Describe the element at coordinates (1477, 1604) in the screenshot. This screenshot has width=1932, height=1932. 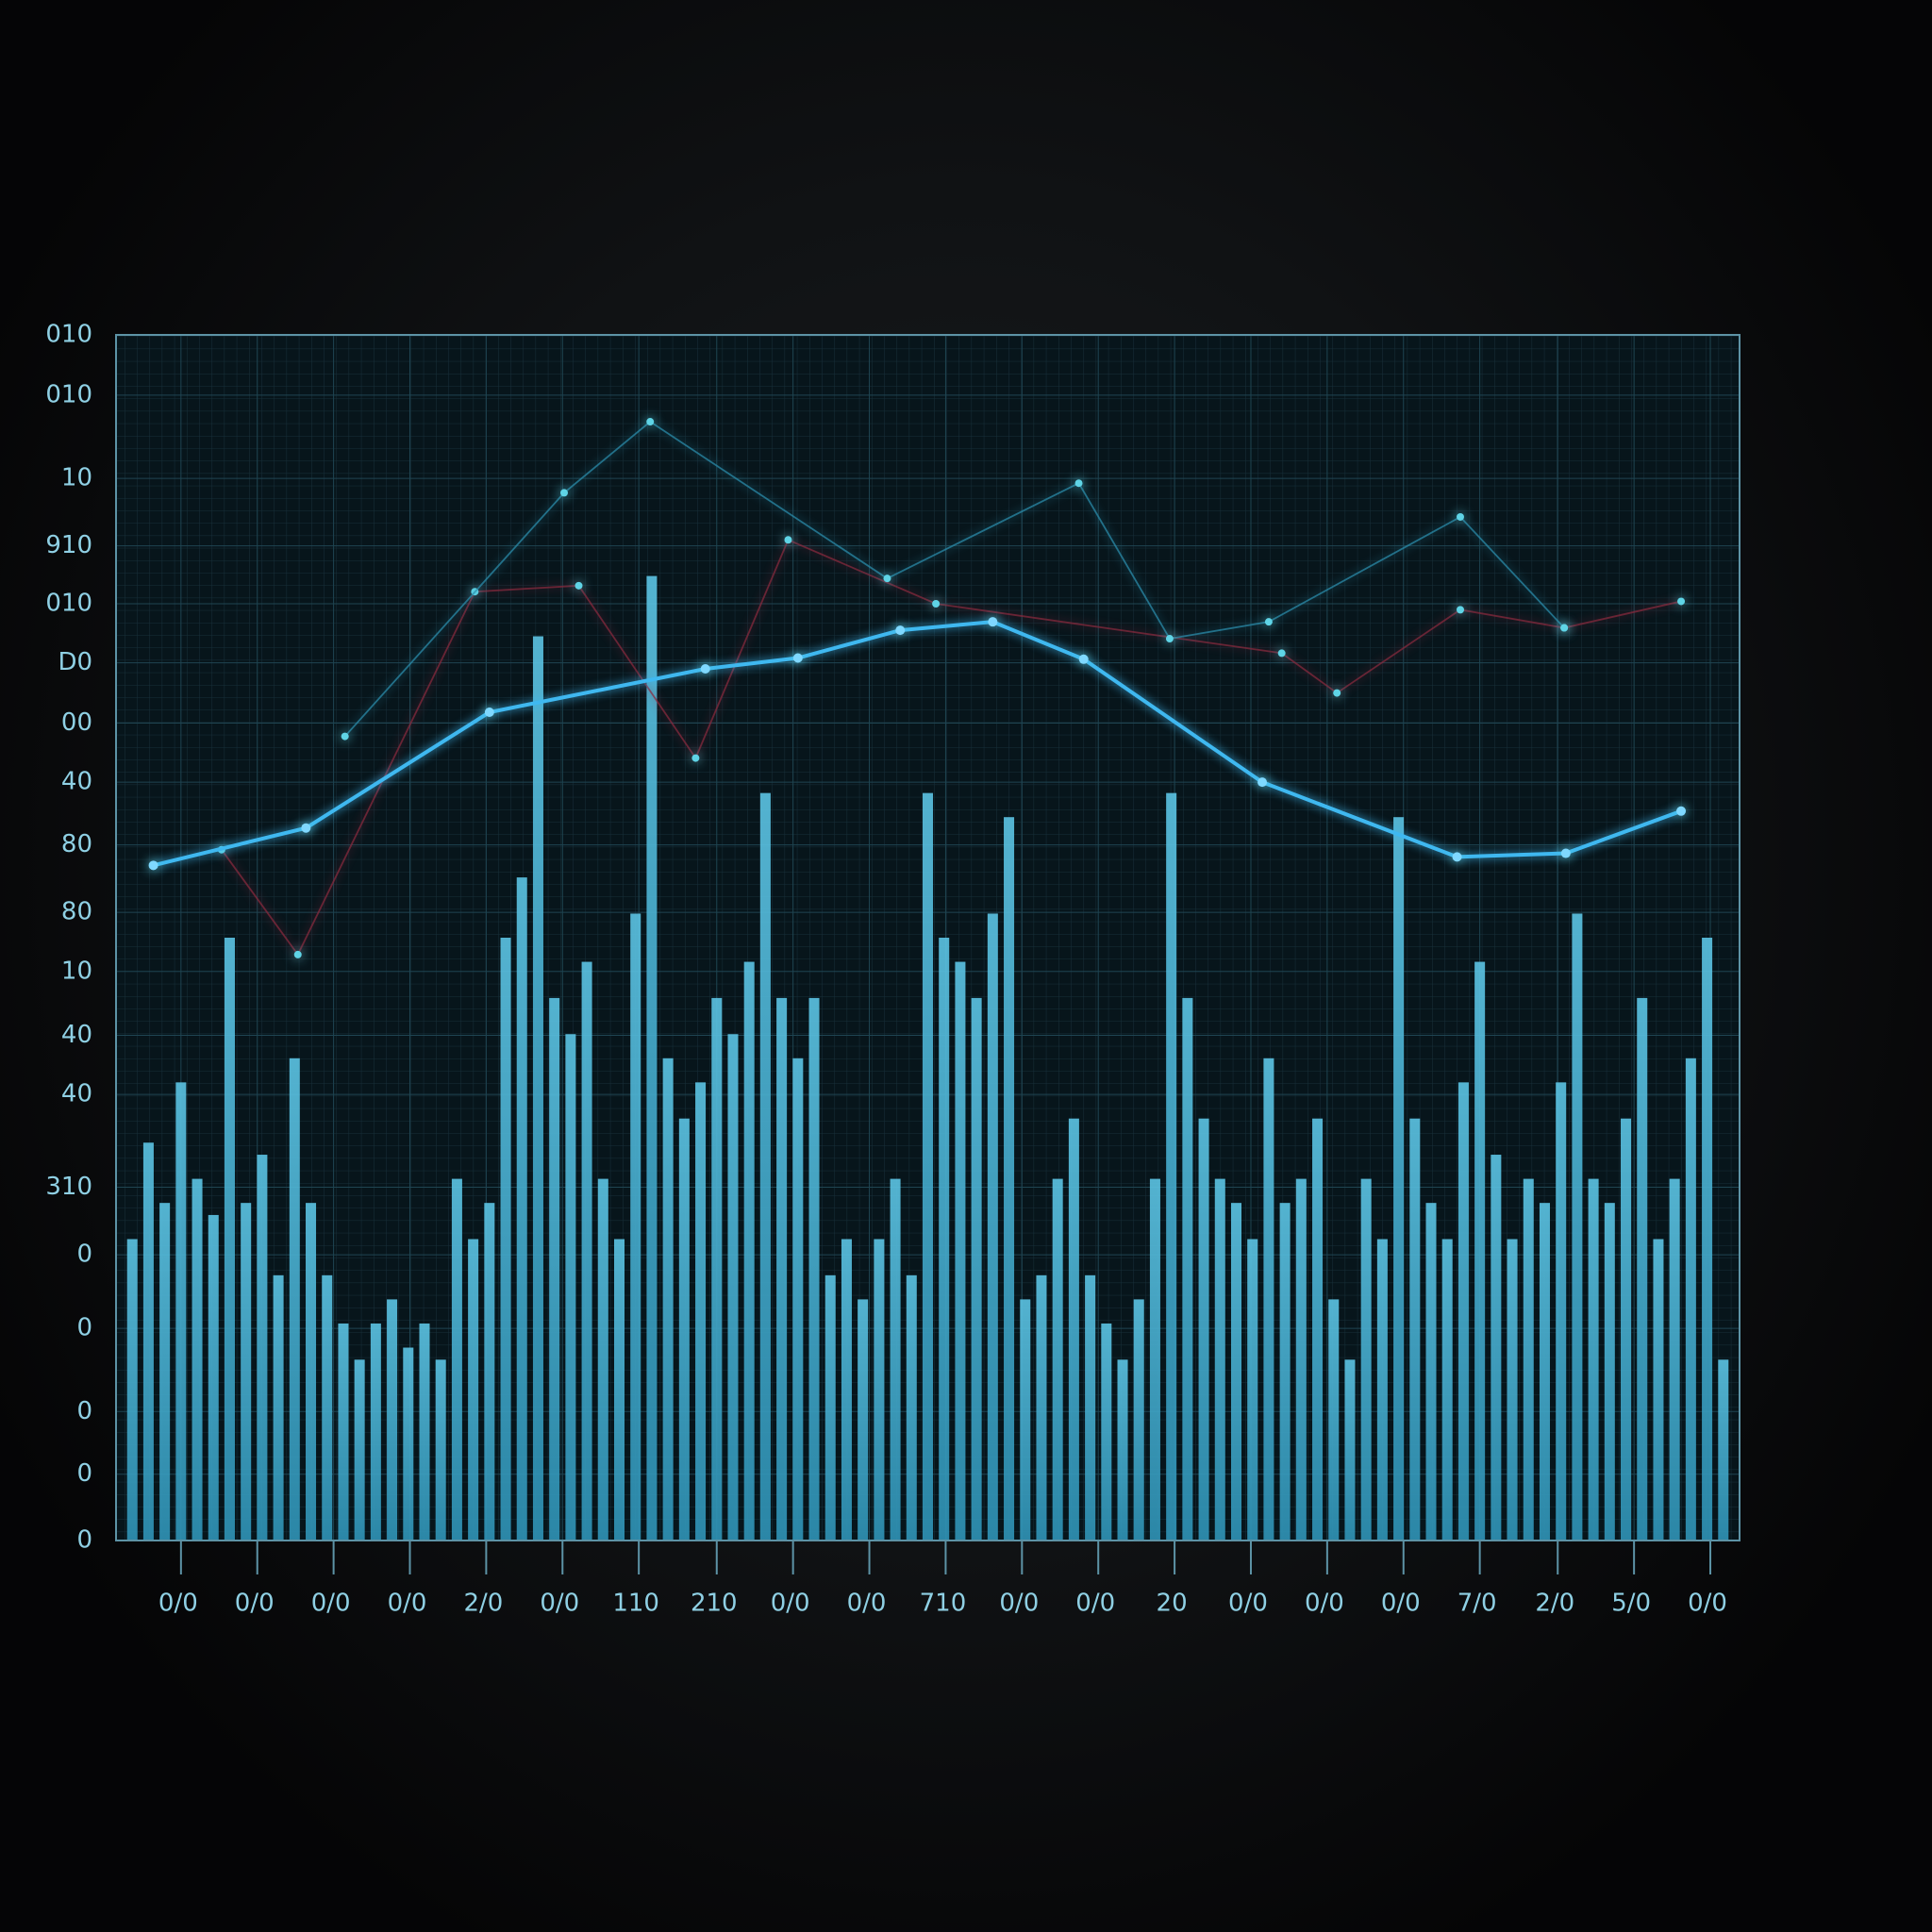
I see `x-tick-label: 7/0` at that location.